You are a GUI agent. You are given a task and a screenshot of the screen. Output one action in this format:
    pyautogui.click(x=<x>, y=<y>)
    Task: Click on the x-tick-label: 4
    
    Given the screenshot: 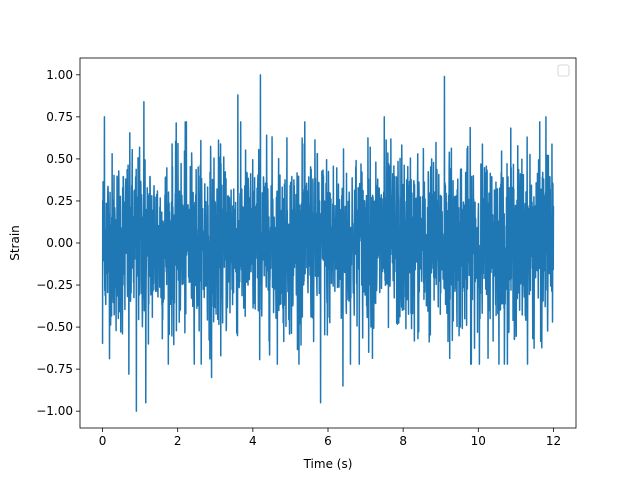 What is the action you would take?
    pyautogui.click(x=253, y=441)
    